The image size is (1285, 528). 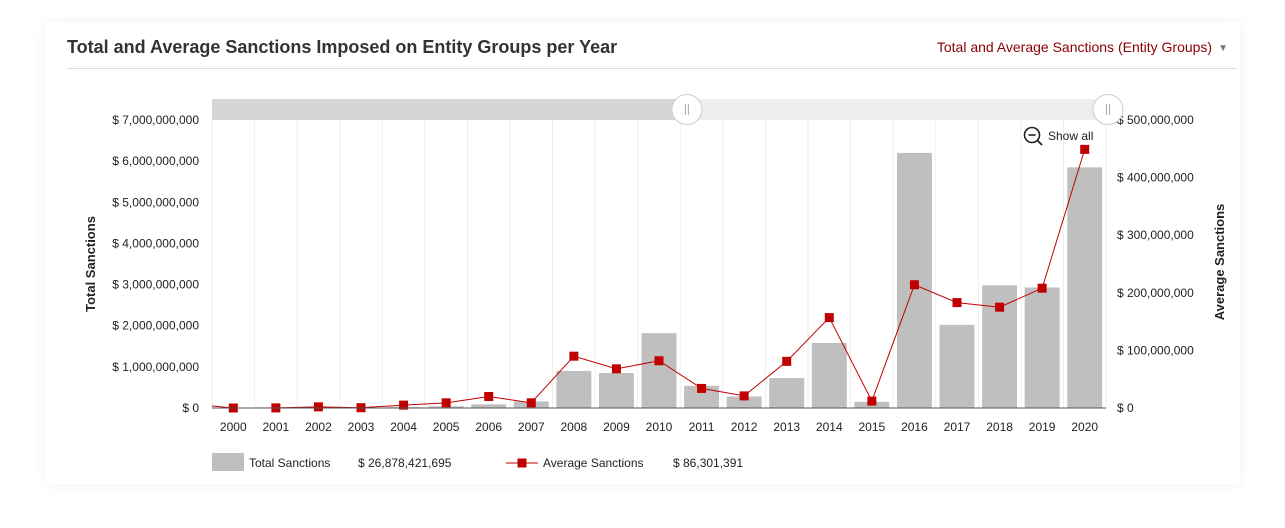 I want to click on zoom-out-icon-handle, so click(x=1039, y=142).